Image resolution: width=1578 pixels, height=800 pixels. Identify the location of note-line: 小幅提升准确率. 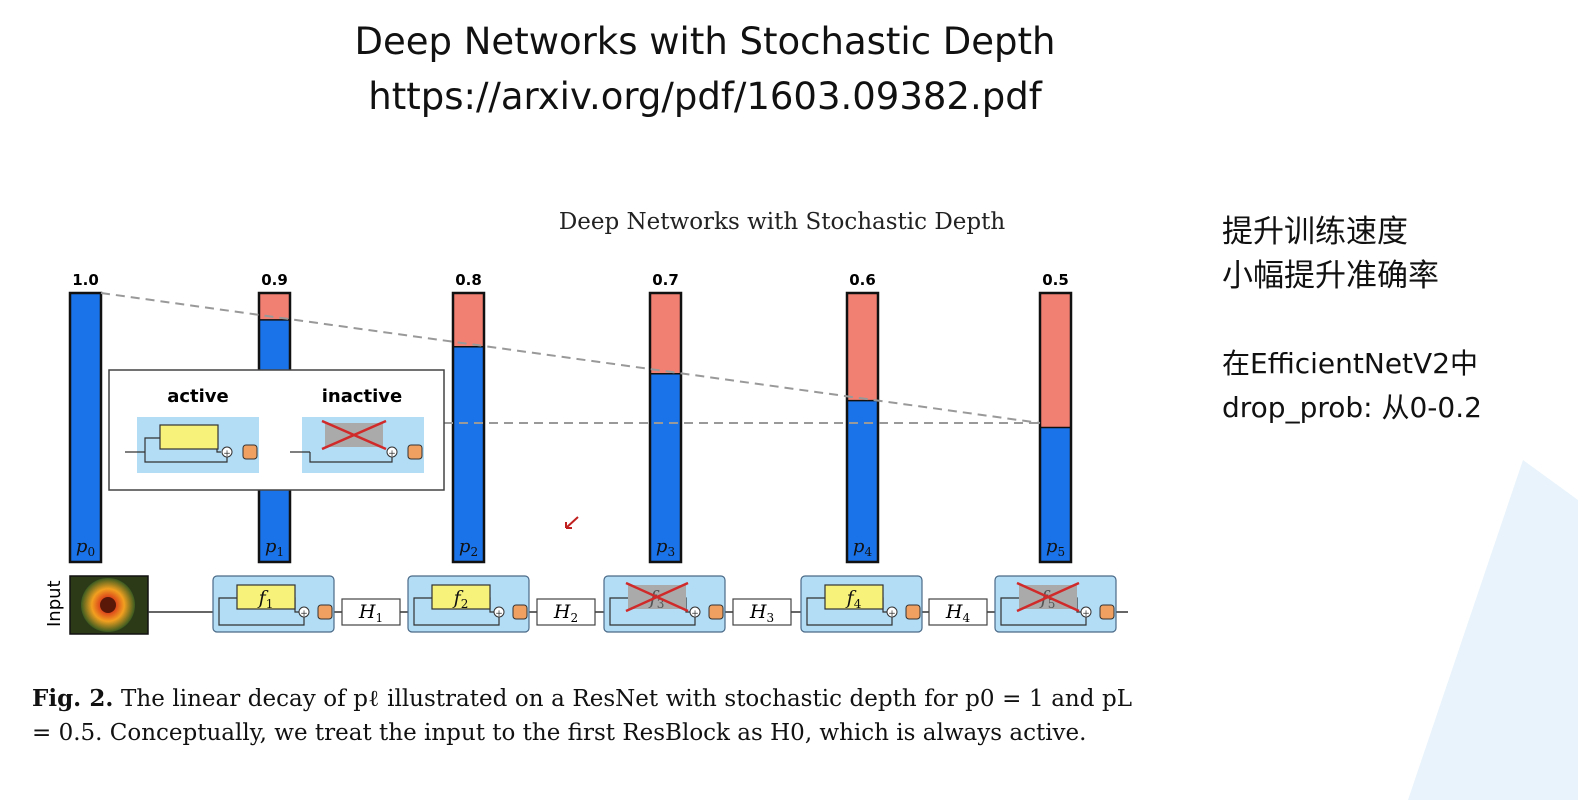
(1330, 276).